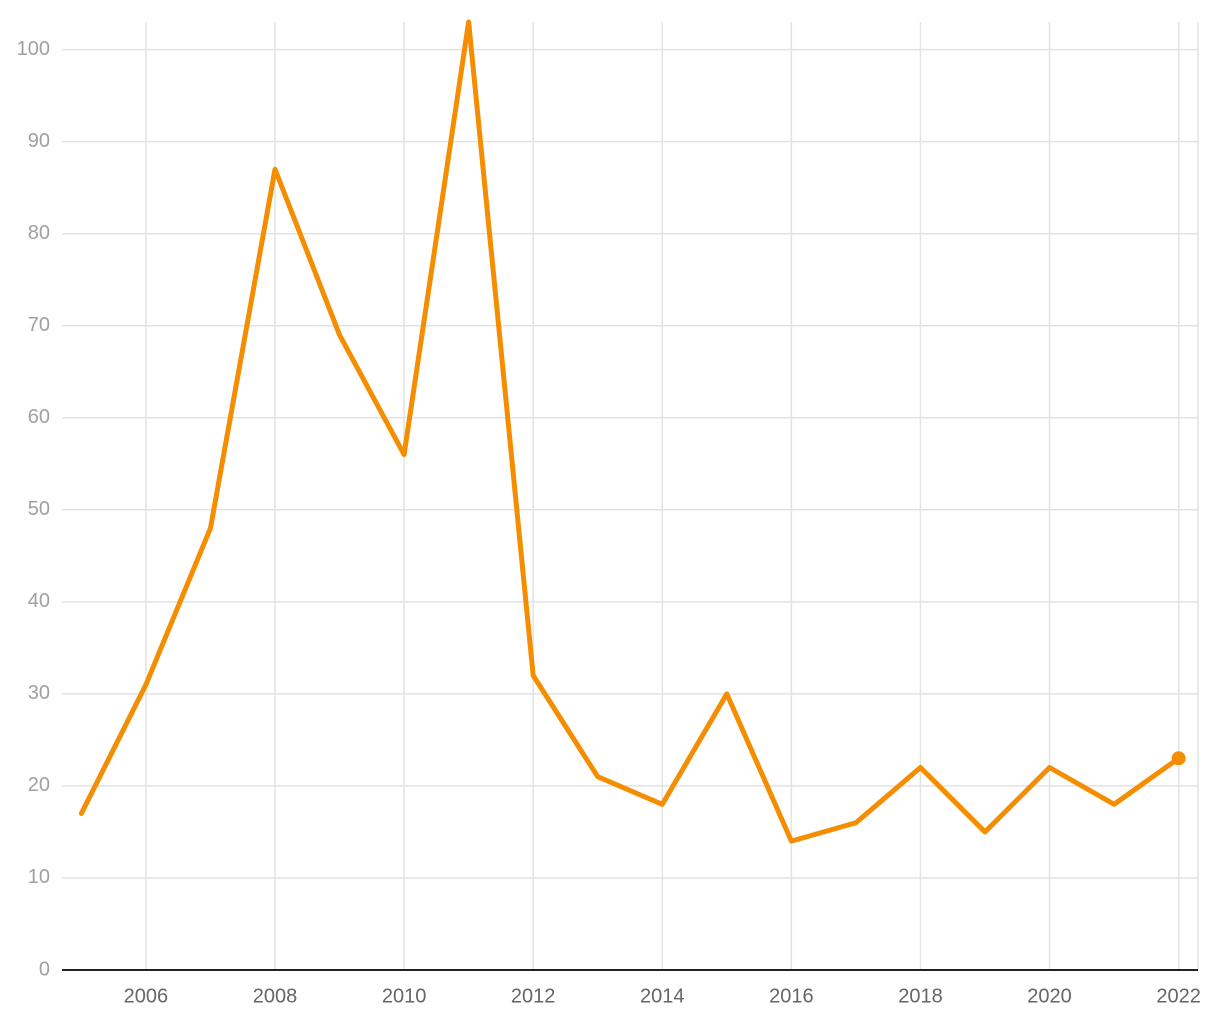 This screenshot has height=1020, width=1220. What do you see at coordinates (1178, 996) in the screenshot?
I see `x-tick-label: 2022` at bounding box center [1178, 996].